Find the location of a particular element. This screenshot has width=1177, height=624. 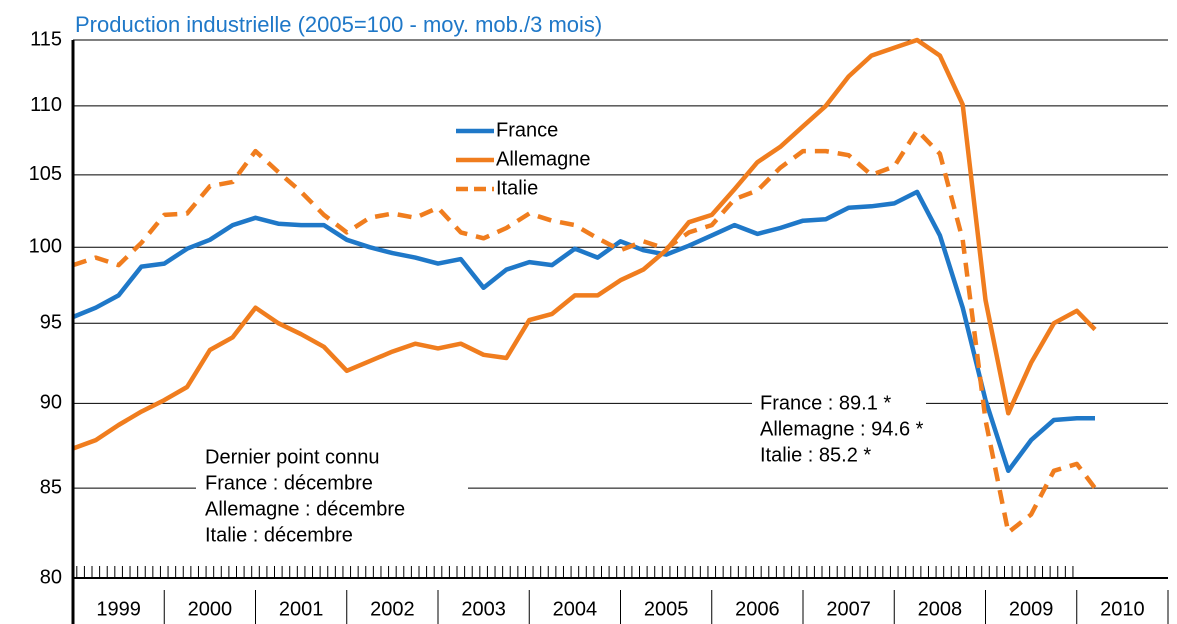

x-tick-label: 1999 is located at coordinates (118, 609).